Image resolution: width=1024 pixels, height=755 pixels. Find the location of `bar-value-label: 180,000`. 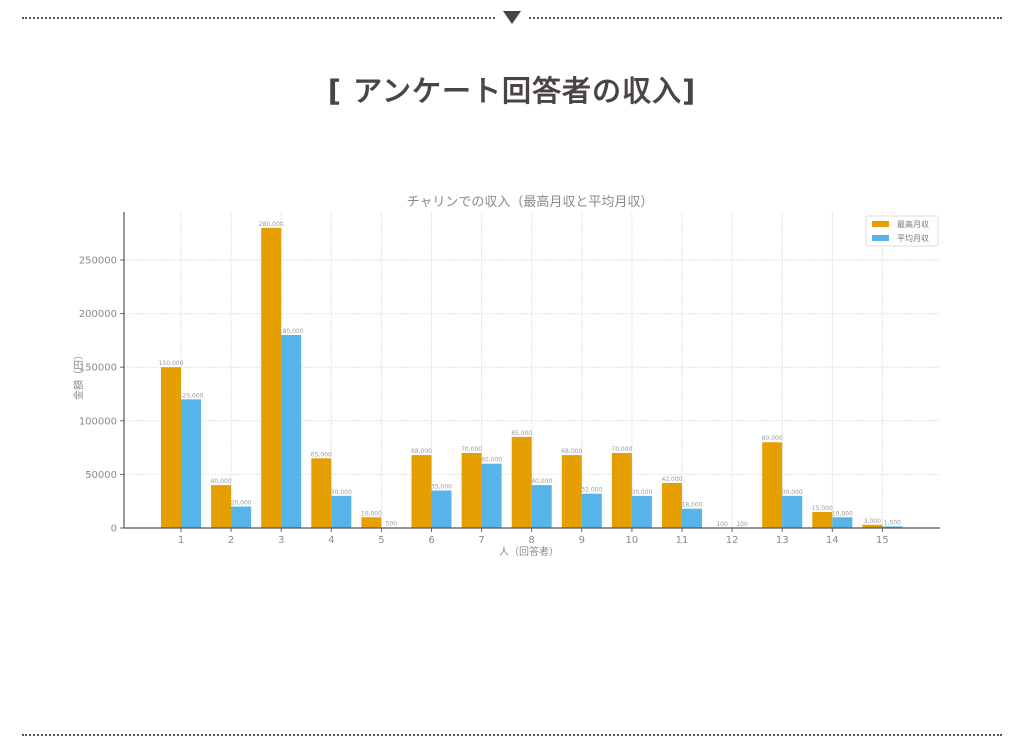

bar-value-label: 180,000 is located at coordinates (291, 331).